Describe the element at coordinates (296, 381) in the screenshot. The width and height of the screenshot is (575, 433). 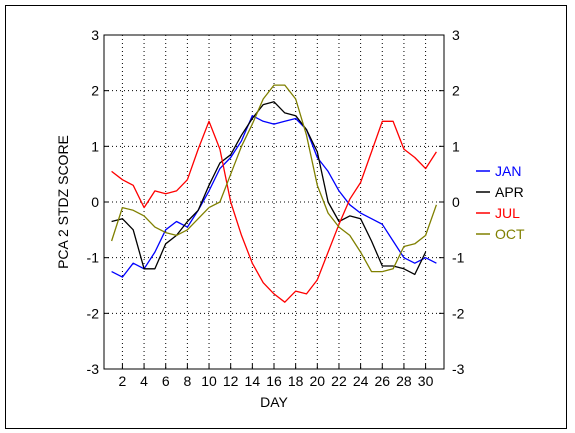
I see `x-tick-label: 18` at that location.